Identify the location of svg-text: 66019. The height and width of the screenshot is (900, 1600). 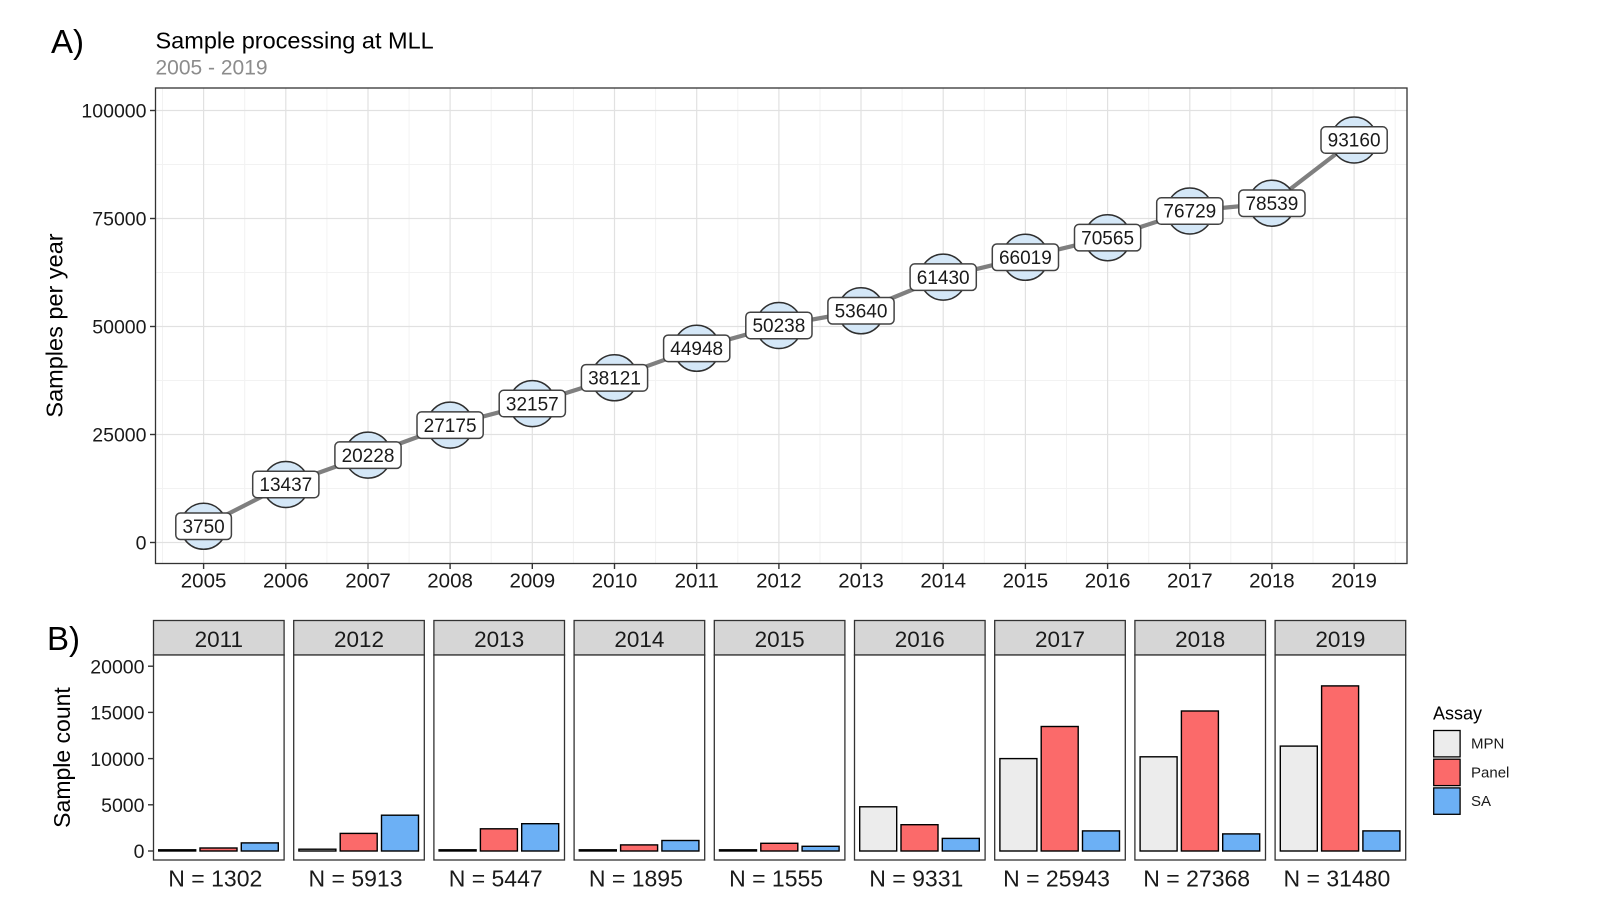
(1025, 258).